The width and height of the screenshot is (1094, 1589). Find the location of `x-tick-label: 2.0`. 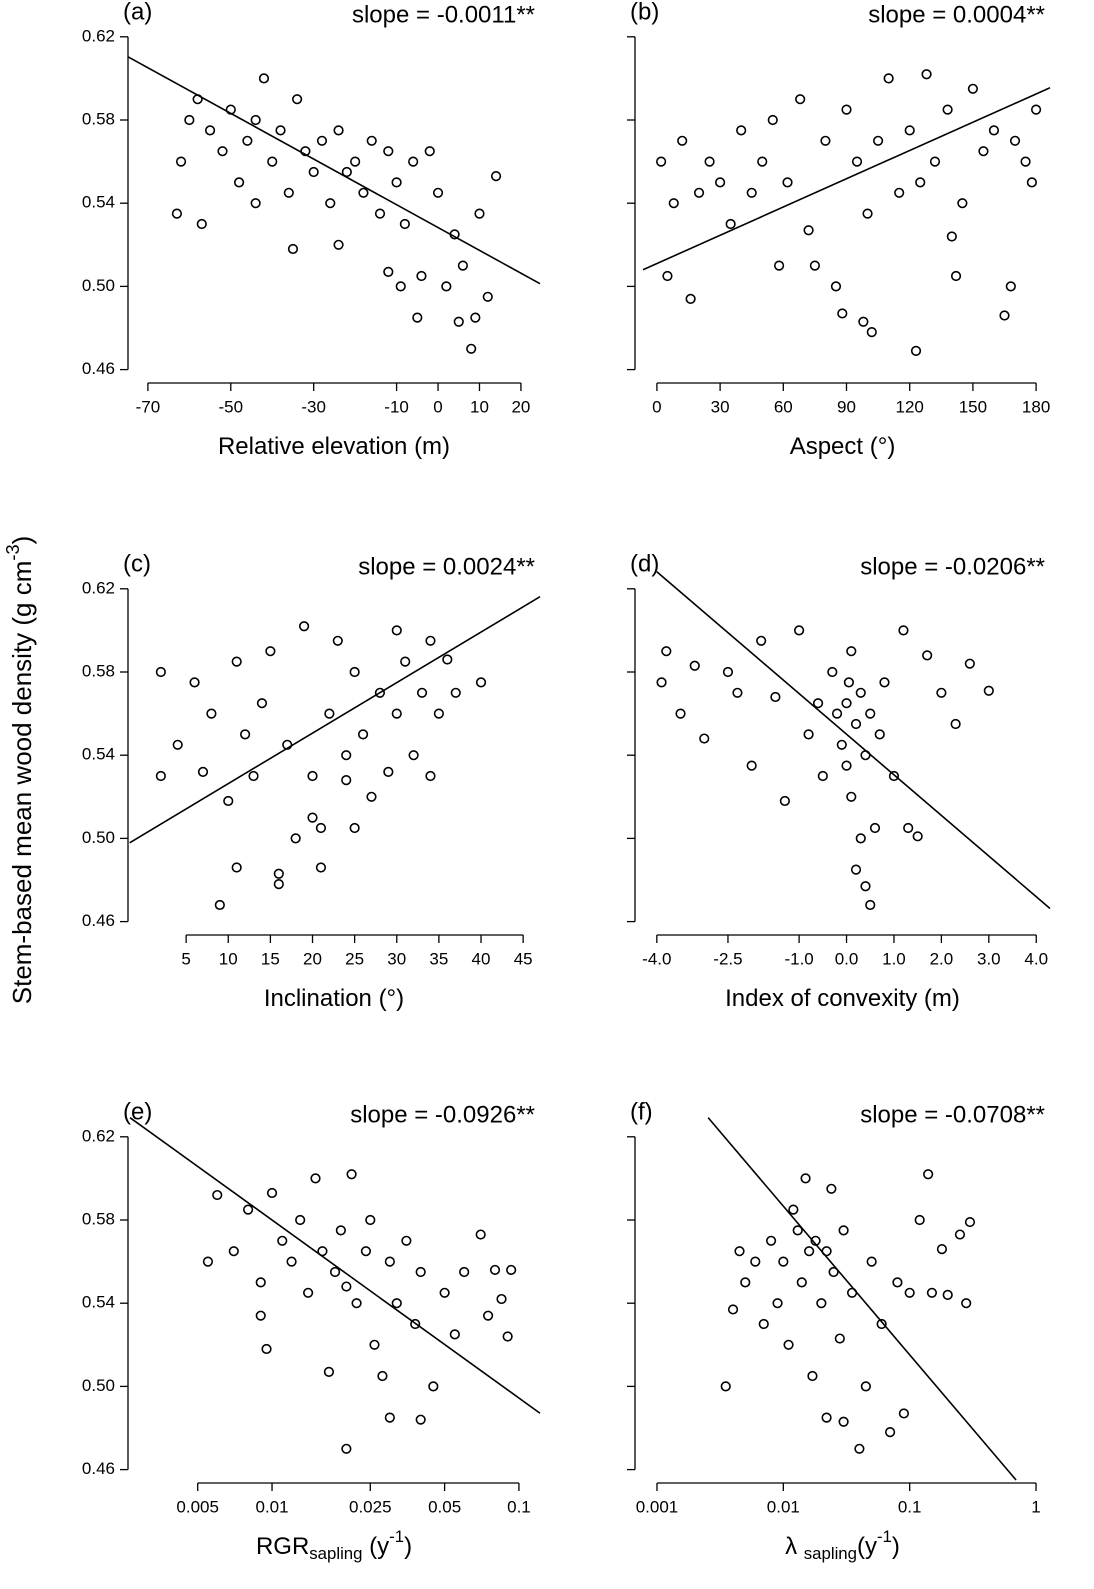

x-tick-label: 2.0 is located at coordinates (942, 958).